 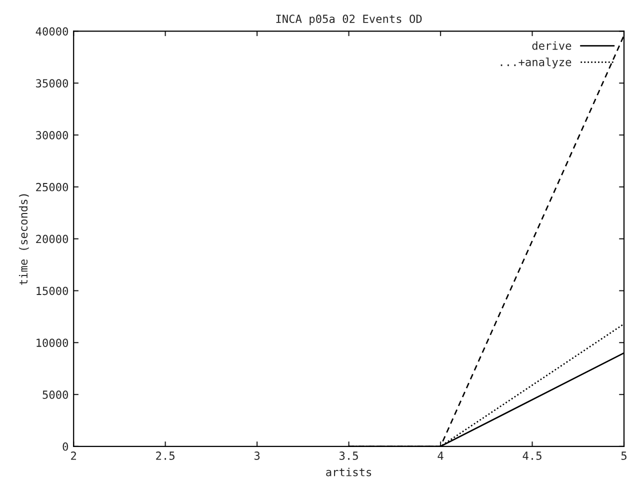 What do you see at coordinates (52, 239) in the screenshot?
I see `y-tick-label: 20000` at bounding box center [52, 239].